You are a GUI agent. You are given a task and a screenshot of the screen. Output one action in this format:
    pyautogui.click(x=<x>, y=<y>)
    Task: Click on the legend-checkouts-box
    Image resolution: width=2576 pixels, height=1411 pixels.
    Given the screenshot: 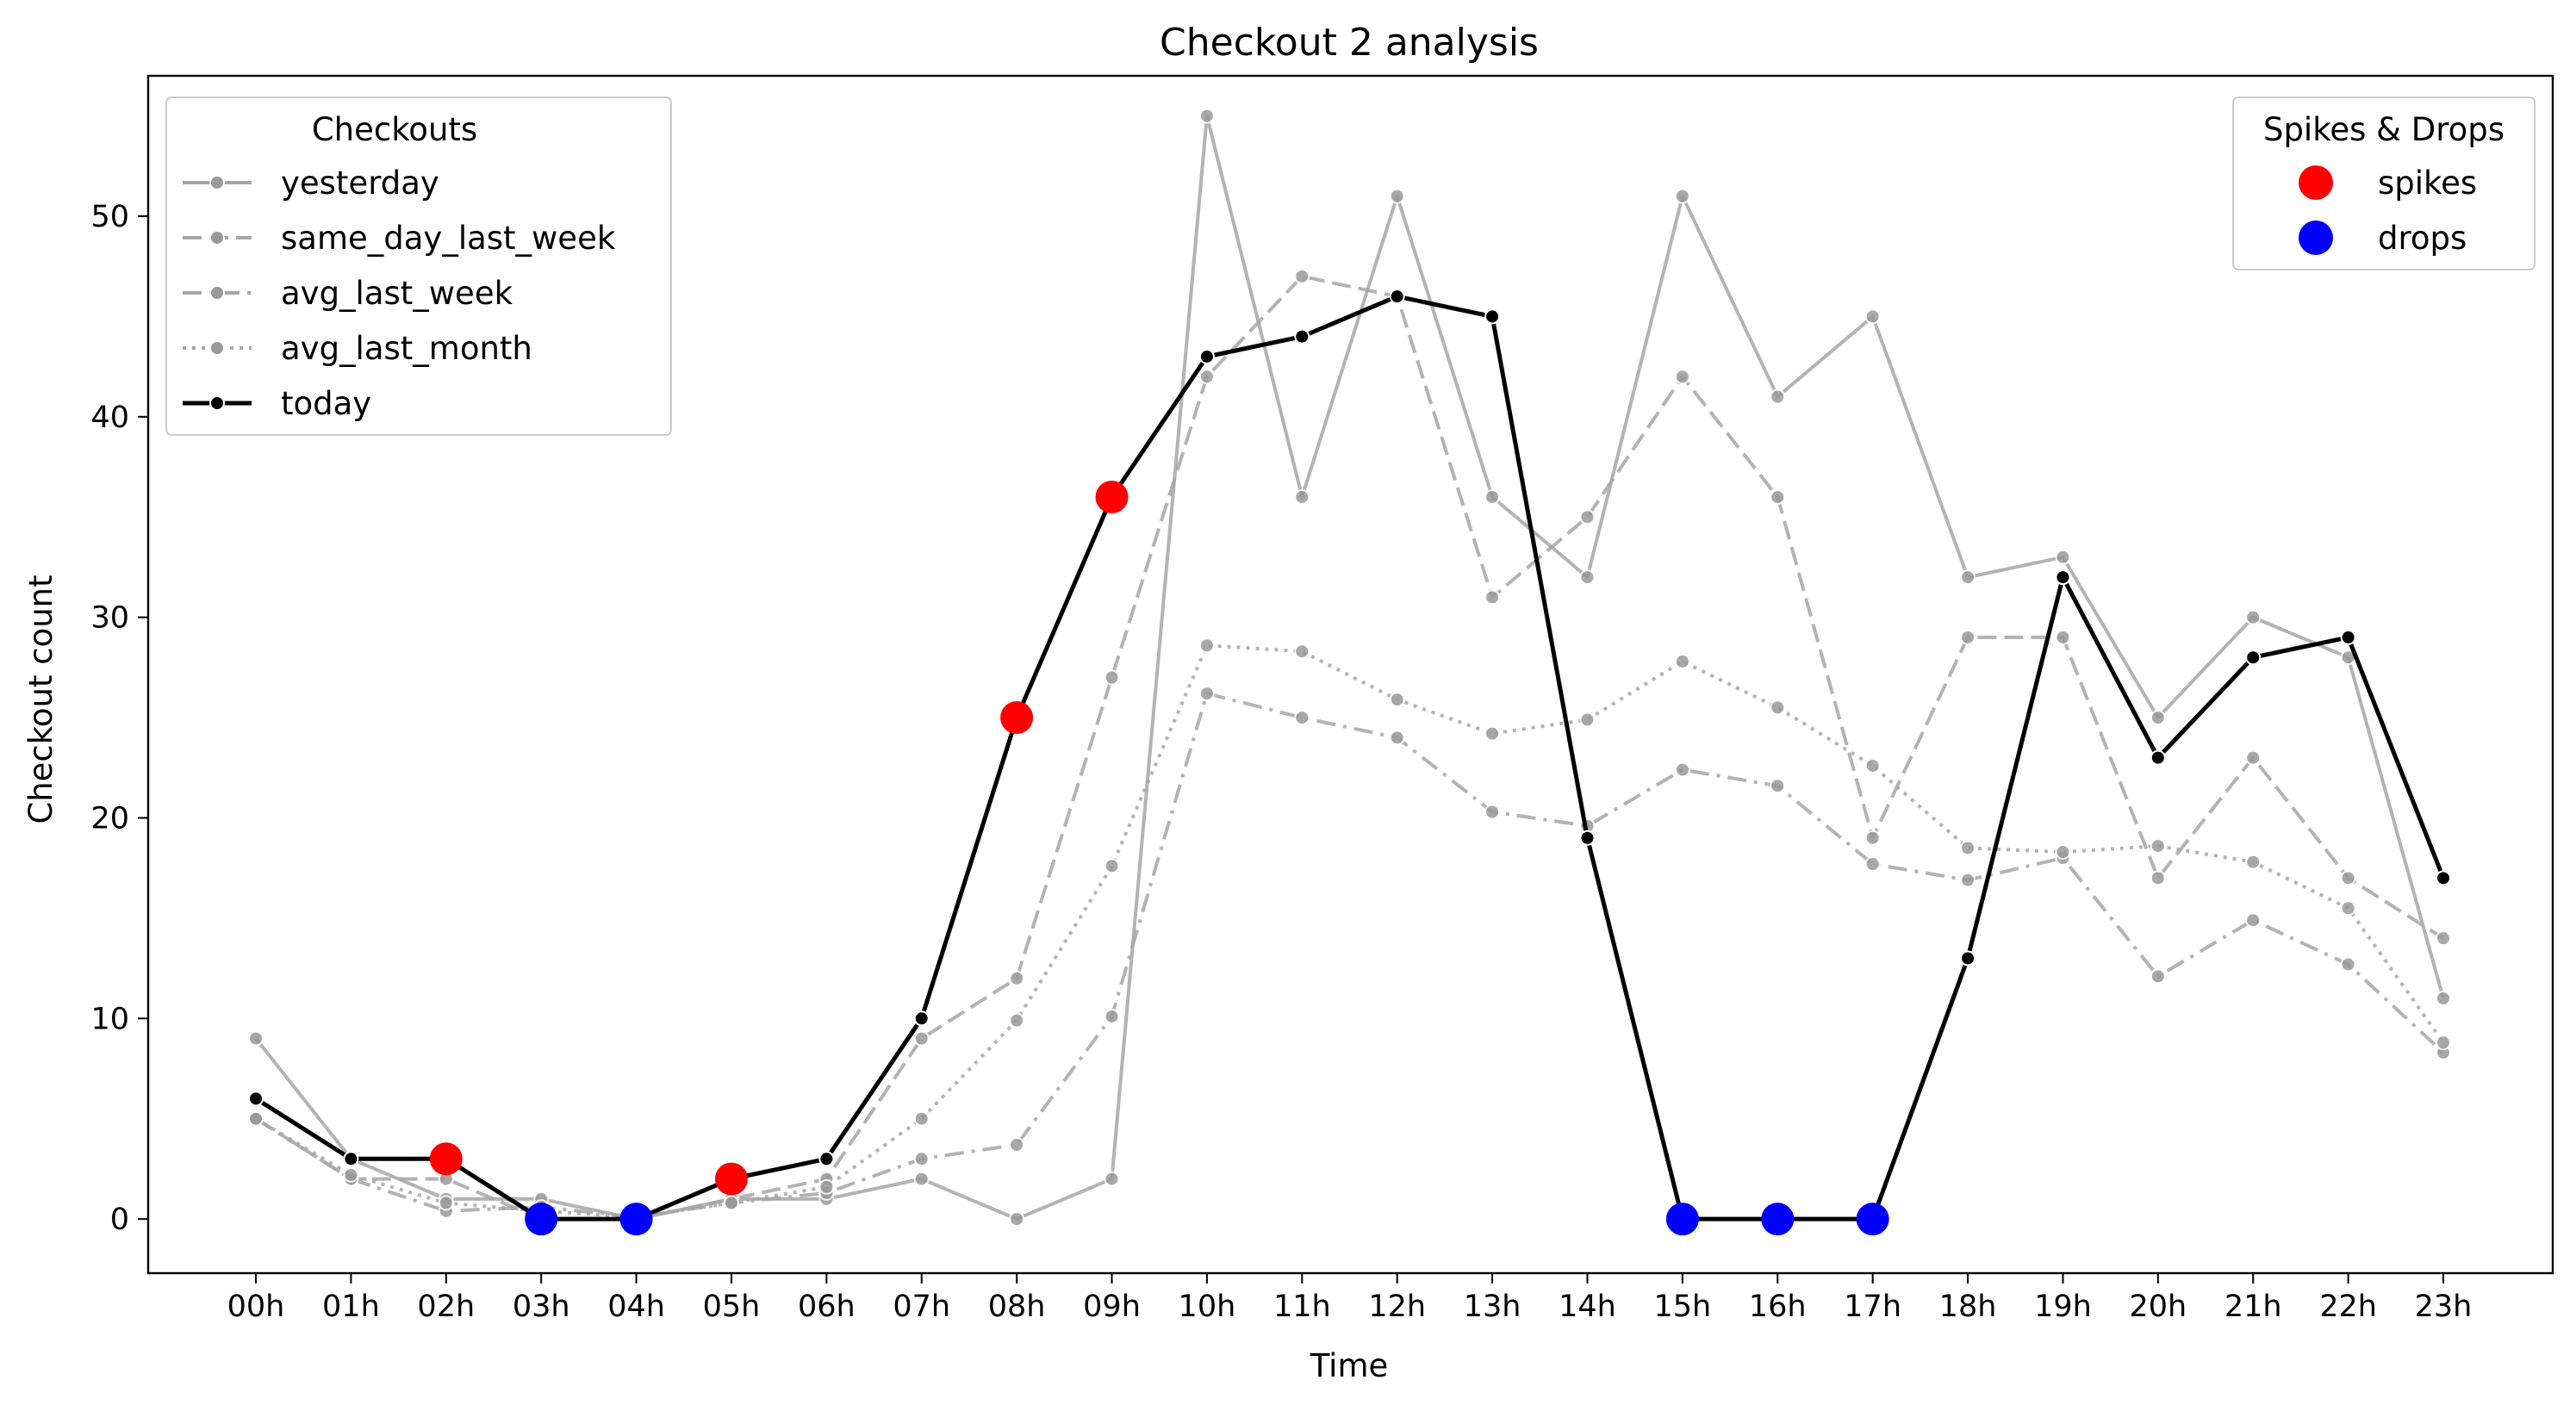 What is the action you would take?
    pyautogui.click(x=419, y=266)
    